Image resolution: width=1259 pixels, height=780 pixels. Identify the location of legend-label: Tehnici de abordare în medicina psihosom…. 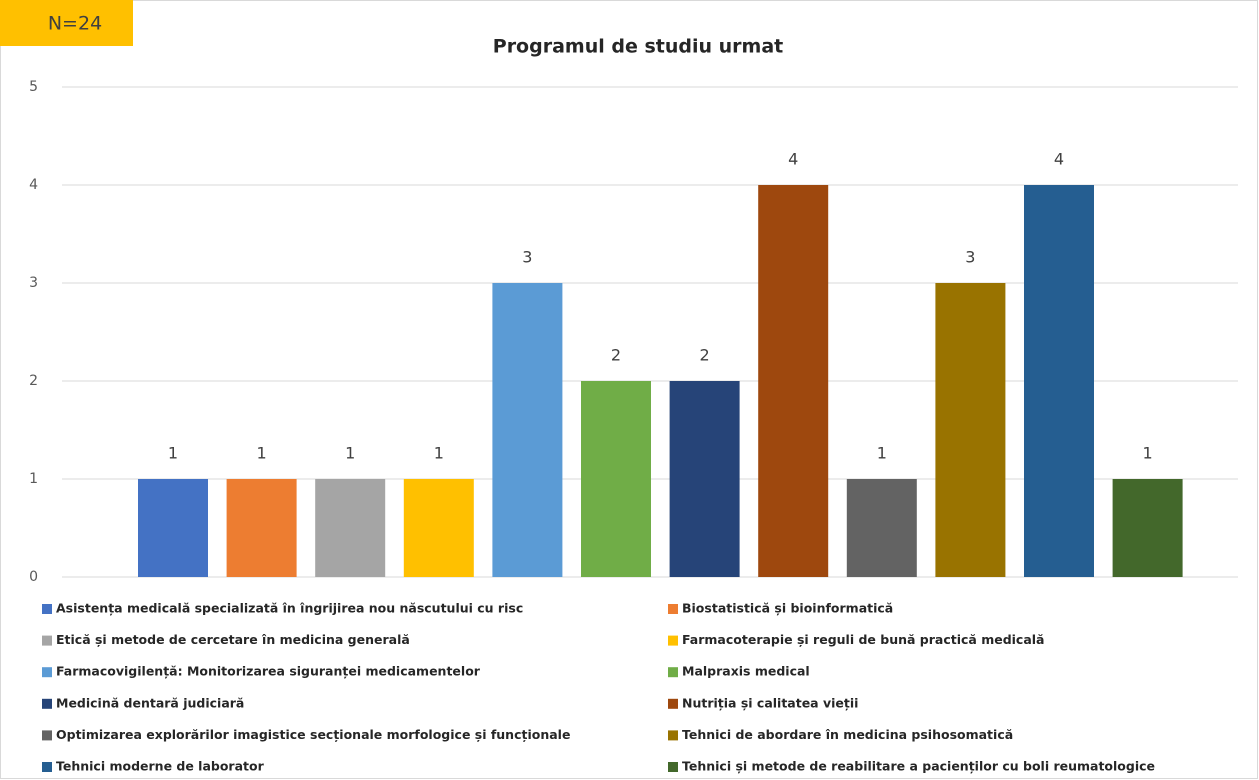
(847, 734).